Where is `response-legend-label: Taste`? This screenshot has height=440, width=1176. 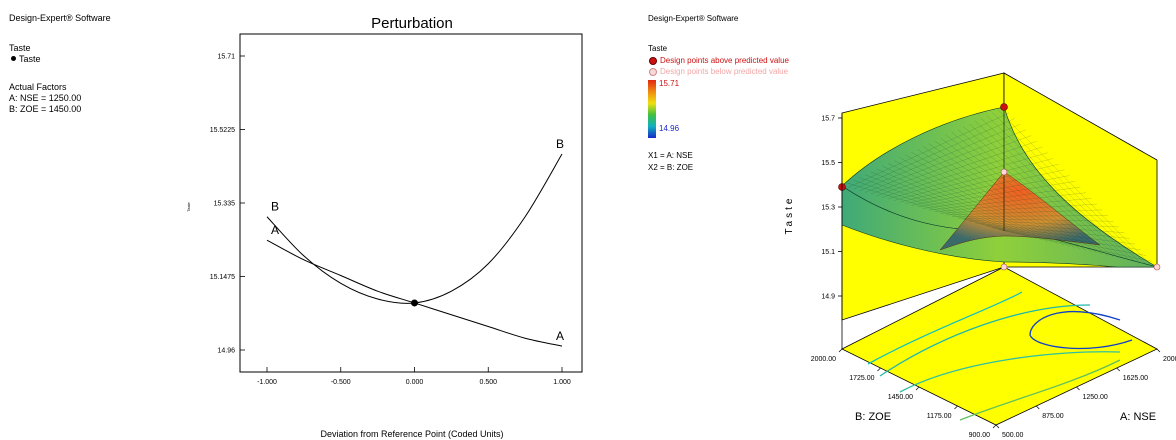
response-legend-label: Taste is located at coordinates (30, 59).